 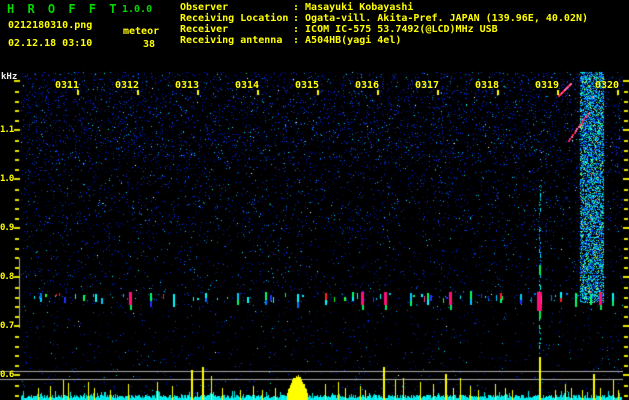 What do you see at coordinates (50, 25) in the screenshot?
I see `output-filename: 0212180310.png` at bounding box center [50, 25].